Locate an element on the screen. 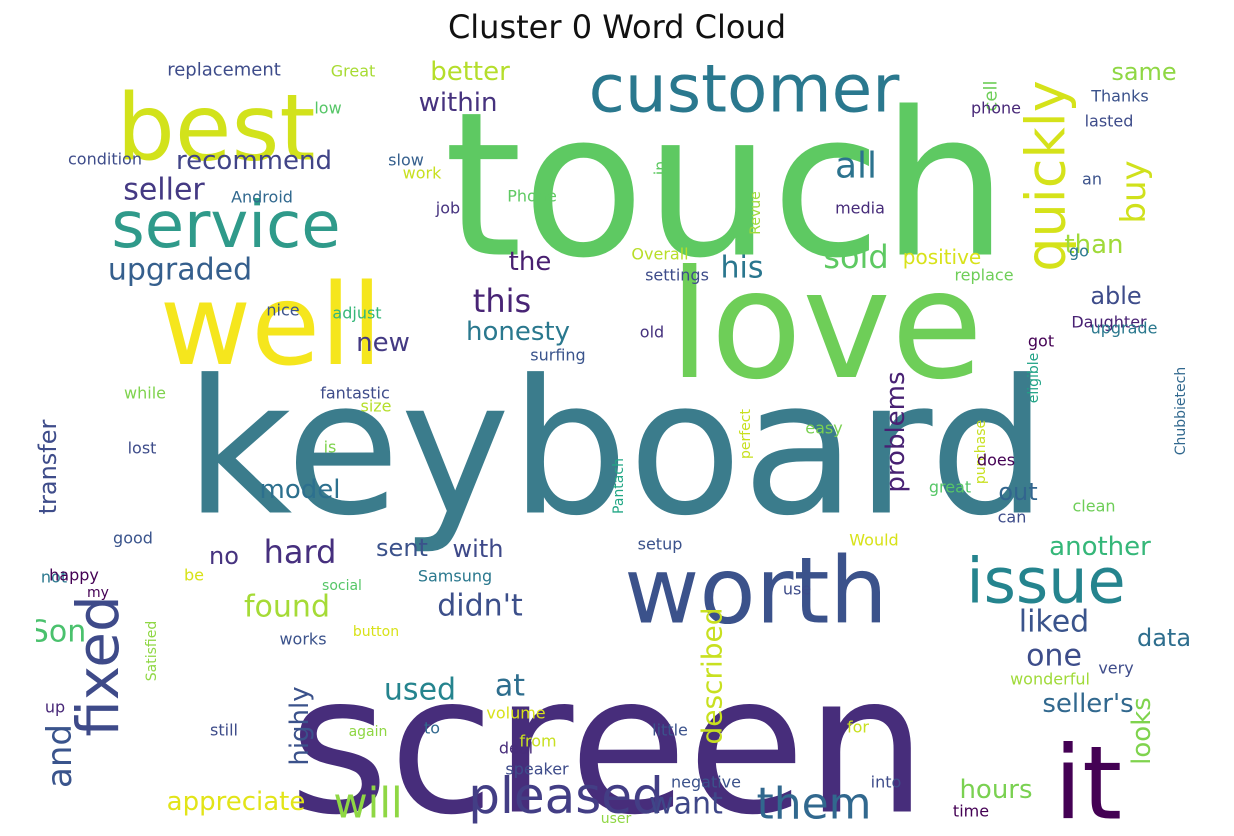  word-them: them is located at coordinates (813, 804).